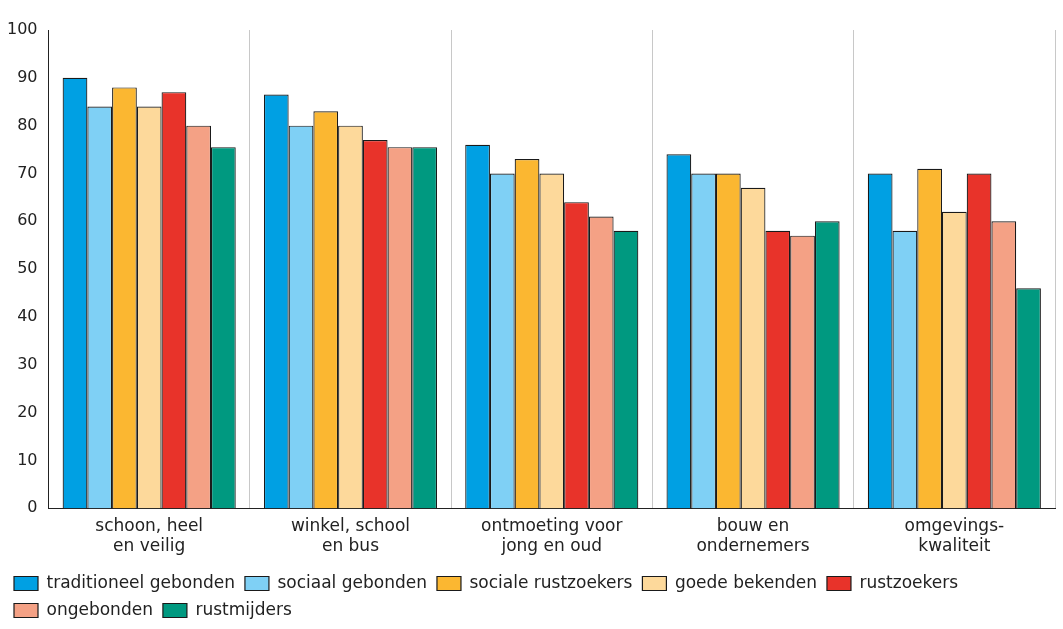  Describe the element at coordinates (27, 363) in the screenshot. I see `y-tick-label: 30` at that location.